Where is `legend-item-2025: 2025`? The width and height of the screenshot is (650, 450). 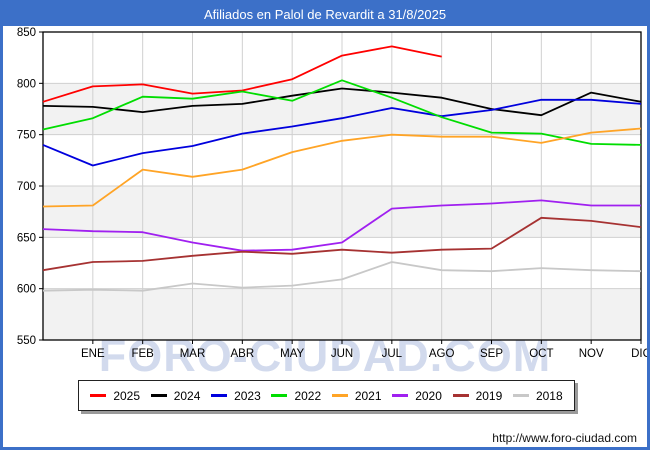
legend-item-2025: 2025 is located at coordinates (115, 396).